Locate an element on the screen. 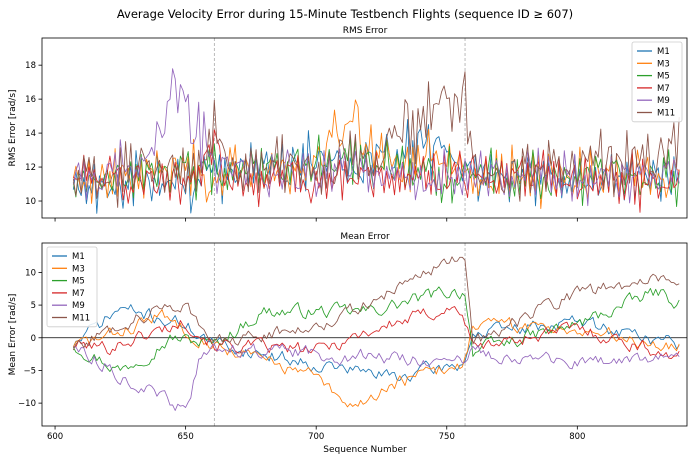 Image resolution: width=690 pixels, height=460 pixels. mean-series-line-m9 is located at coordinates (376, 377).